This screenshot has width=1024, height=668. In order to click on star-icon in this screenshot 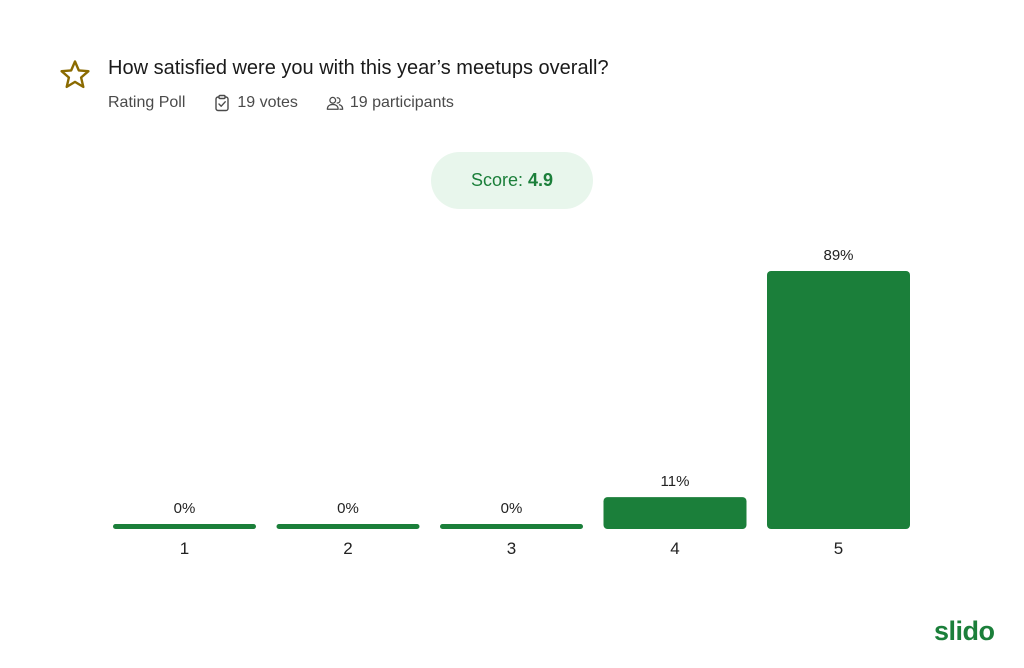, I will do `click(75, 74)`.